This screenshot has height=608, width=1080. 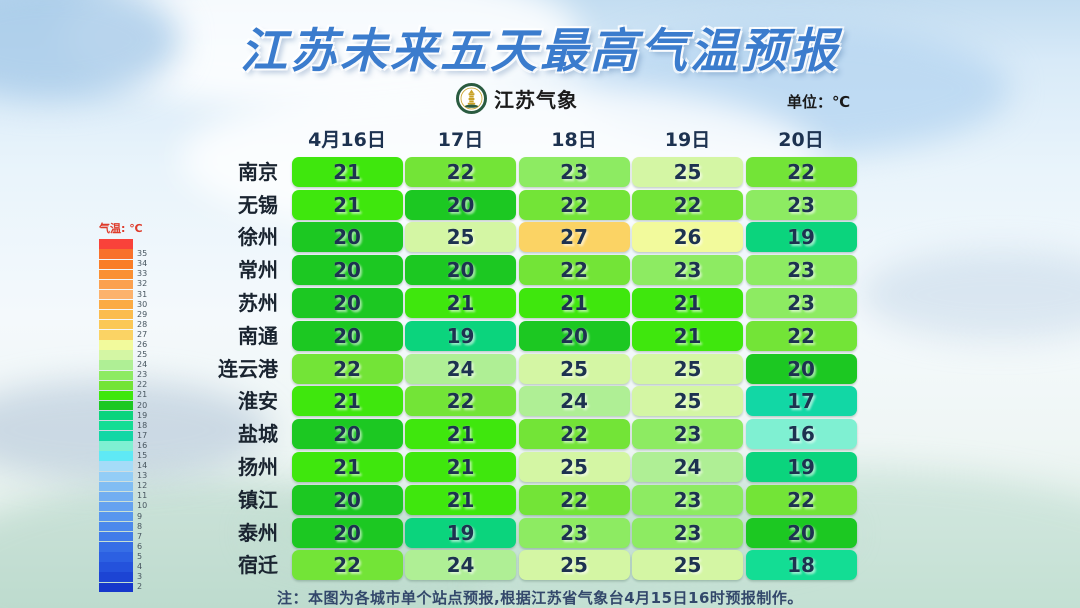 I want to click on legend-entry: 11, so click(x=123, y=496).